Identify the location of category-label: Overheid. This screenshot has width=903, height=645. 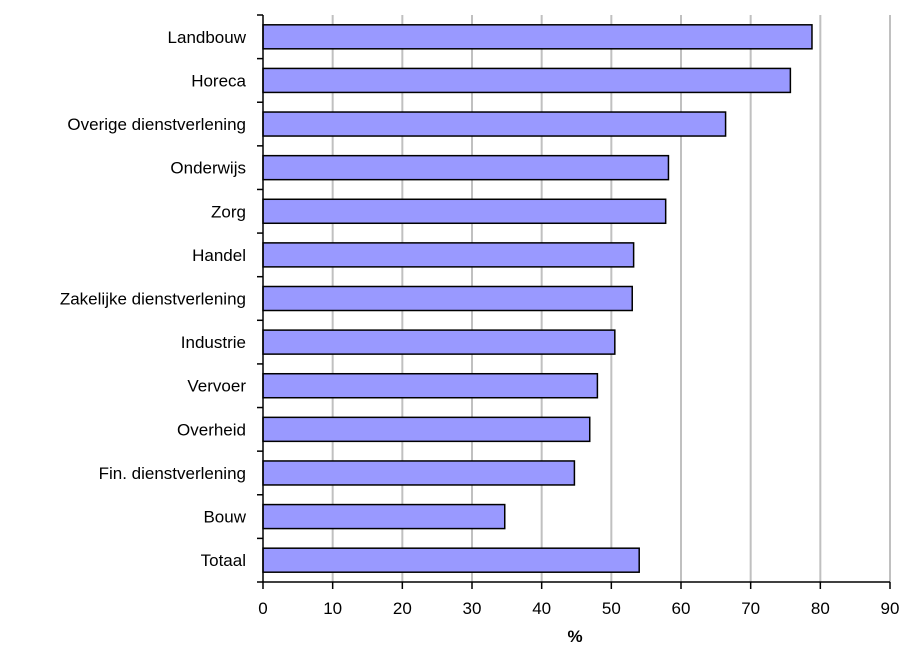
(211, 429).